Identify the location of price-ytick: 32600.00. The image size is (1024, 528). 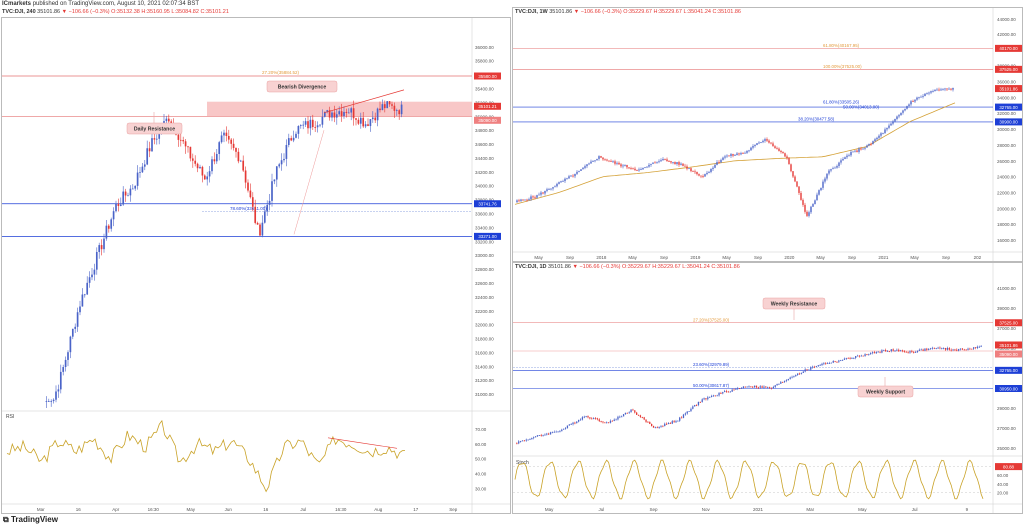
(484, 283).